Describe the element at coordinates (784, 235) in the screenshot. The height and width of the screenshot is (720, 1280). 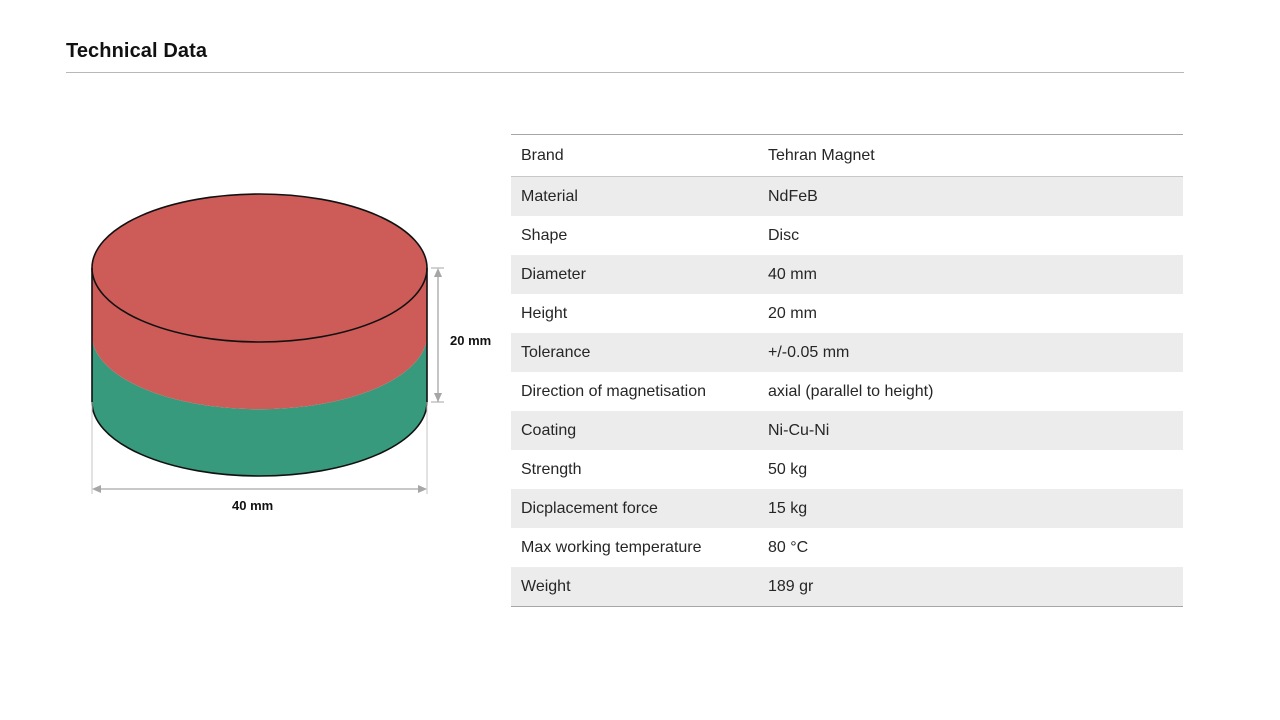
I see `spec-value: Disc` at that location.